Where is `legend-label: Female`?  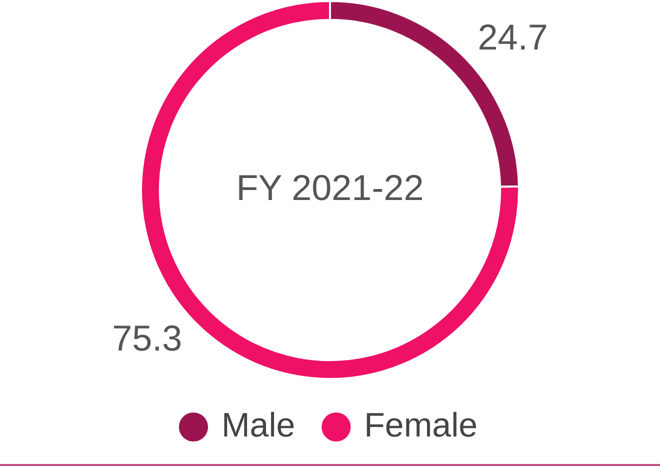
legend-label: Female is located at coordinates (421, 425).